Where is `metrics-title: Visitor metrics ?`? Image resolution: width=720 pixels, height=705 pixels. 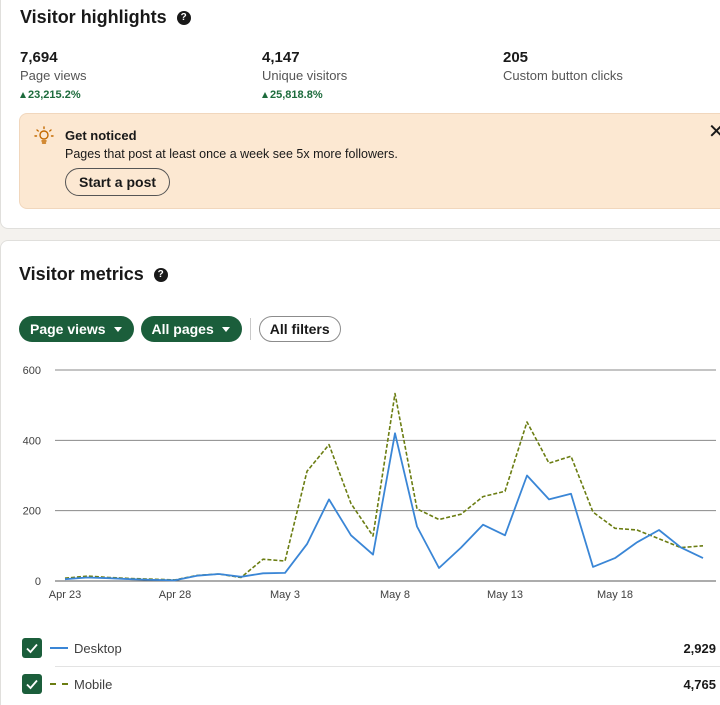
metrics-title: Visitor metrics ? is located at coordinates (93, 274).